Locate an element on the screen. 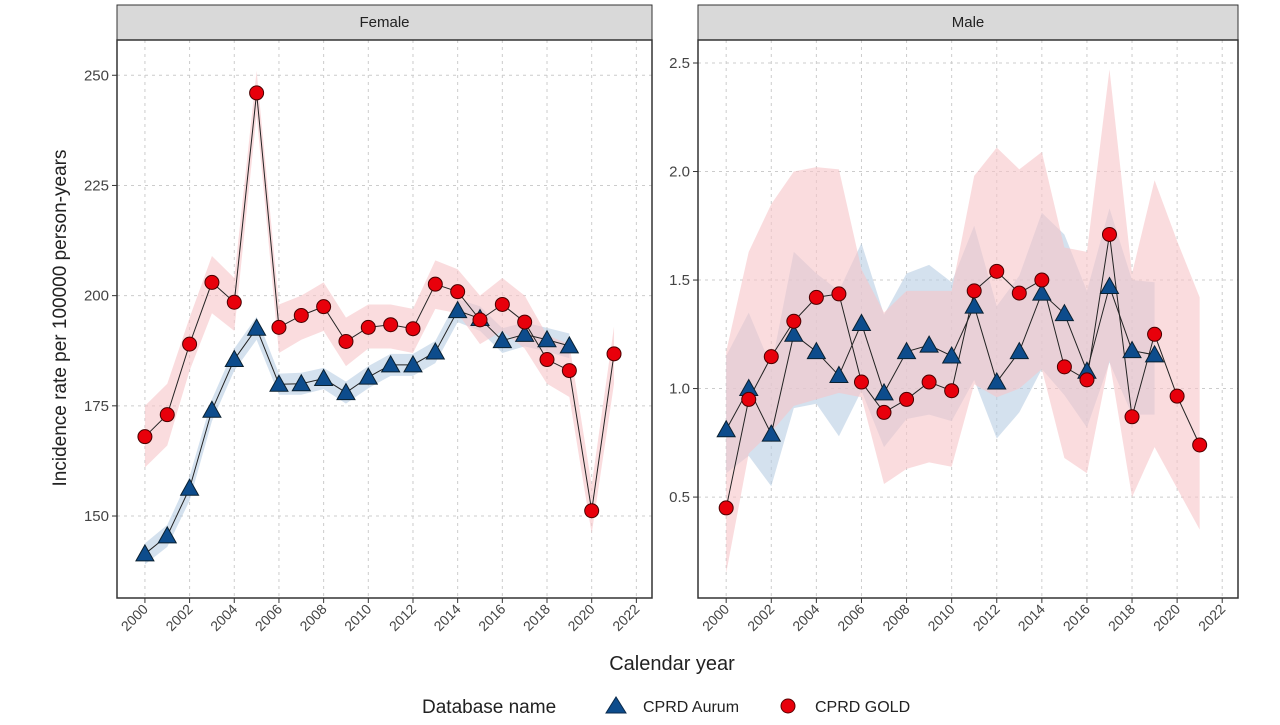 The image size is (1280, 725). y-tick-label: 150 is located at coordinates (96, 516).